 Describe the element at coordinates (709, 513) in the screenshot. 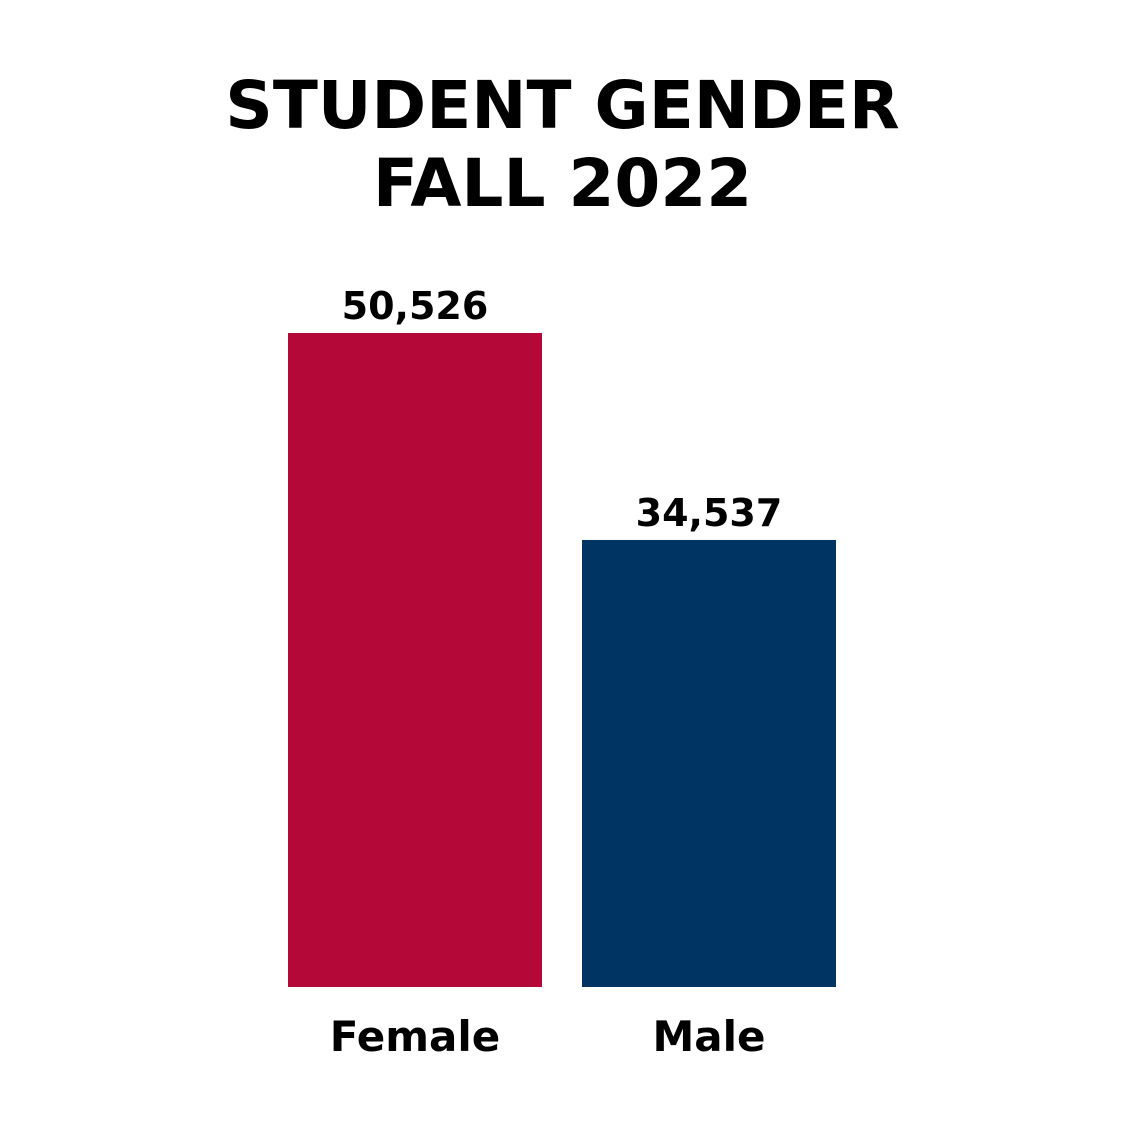

I see `data-label-male: 34,537` at that location.